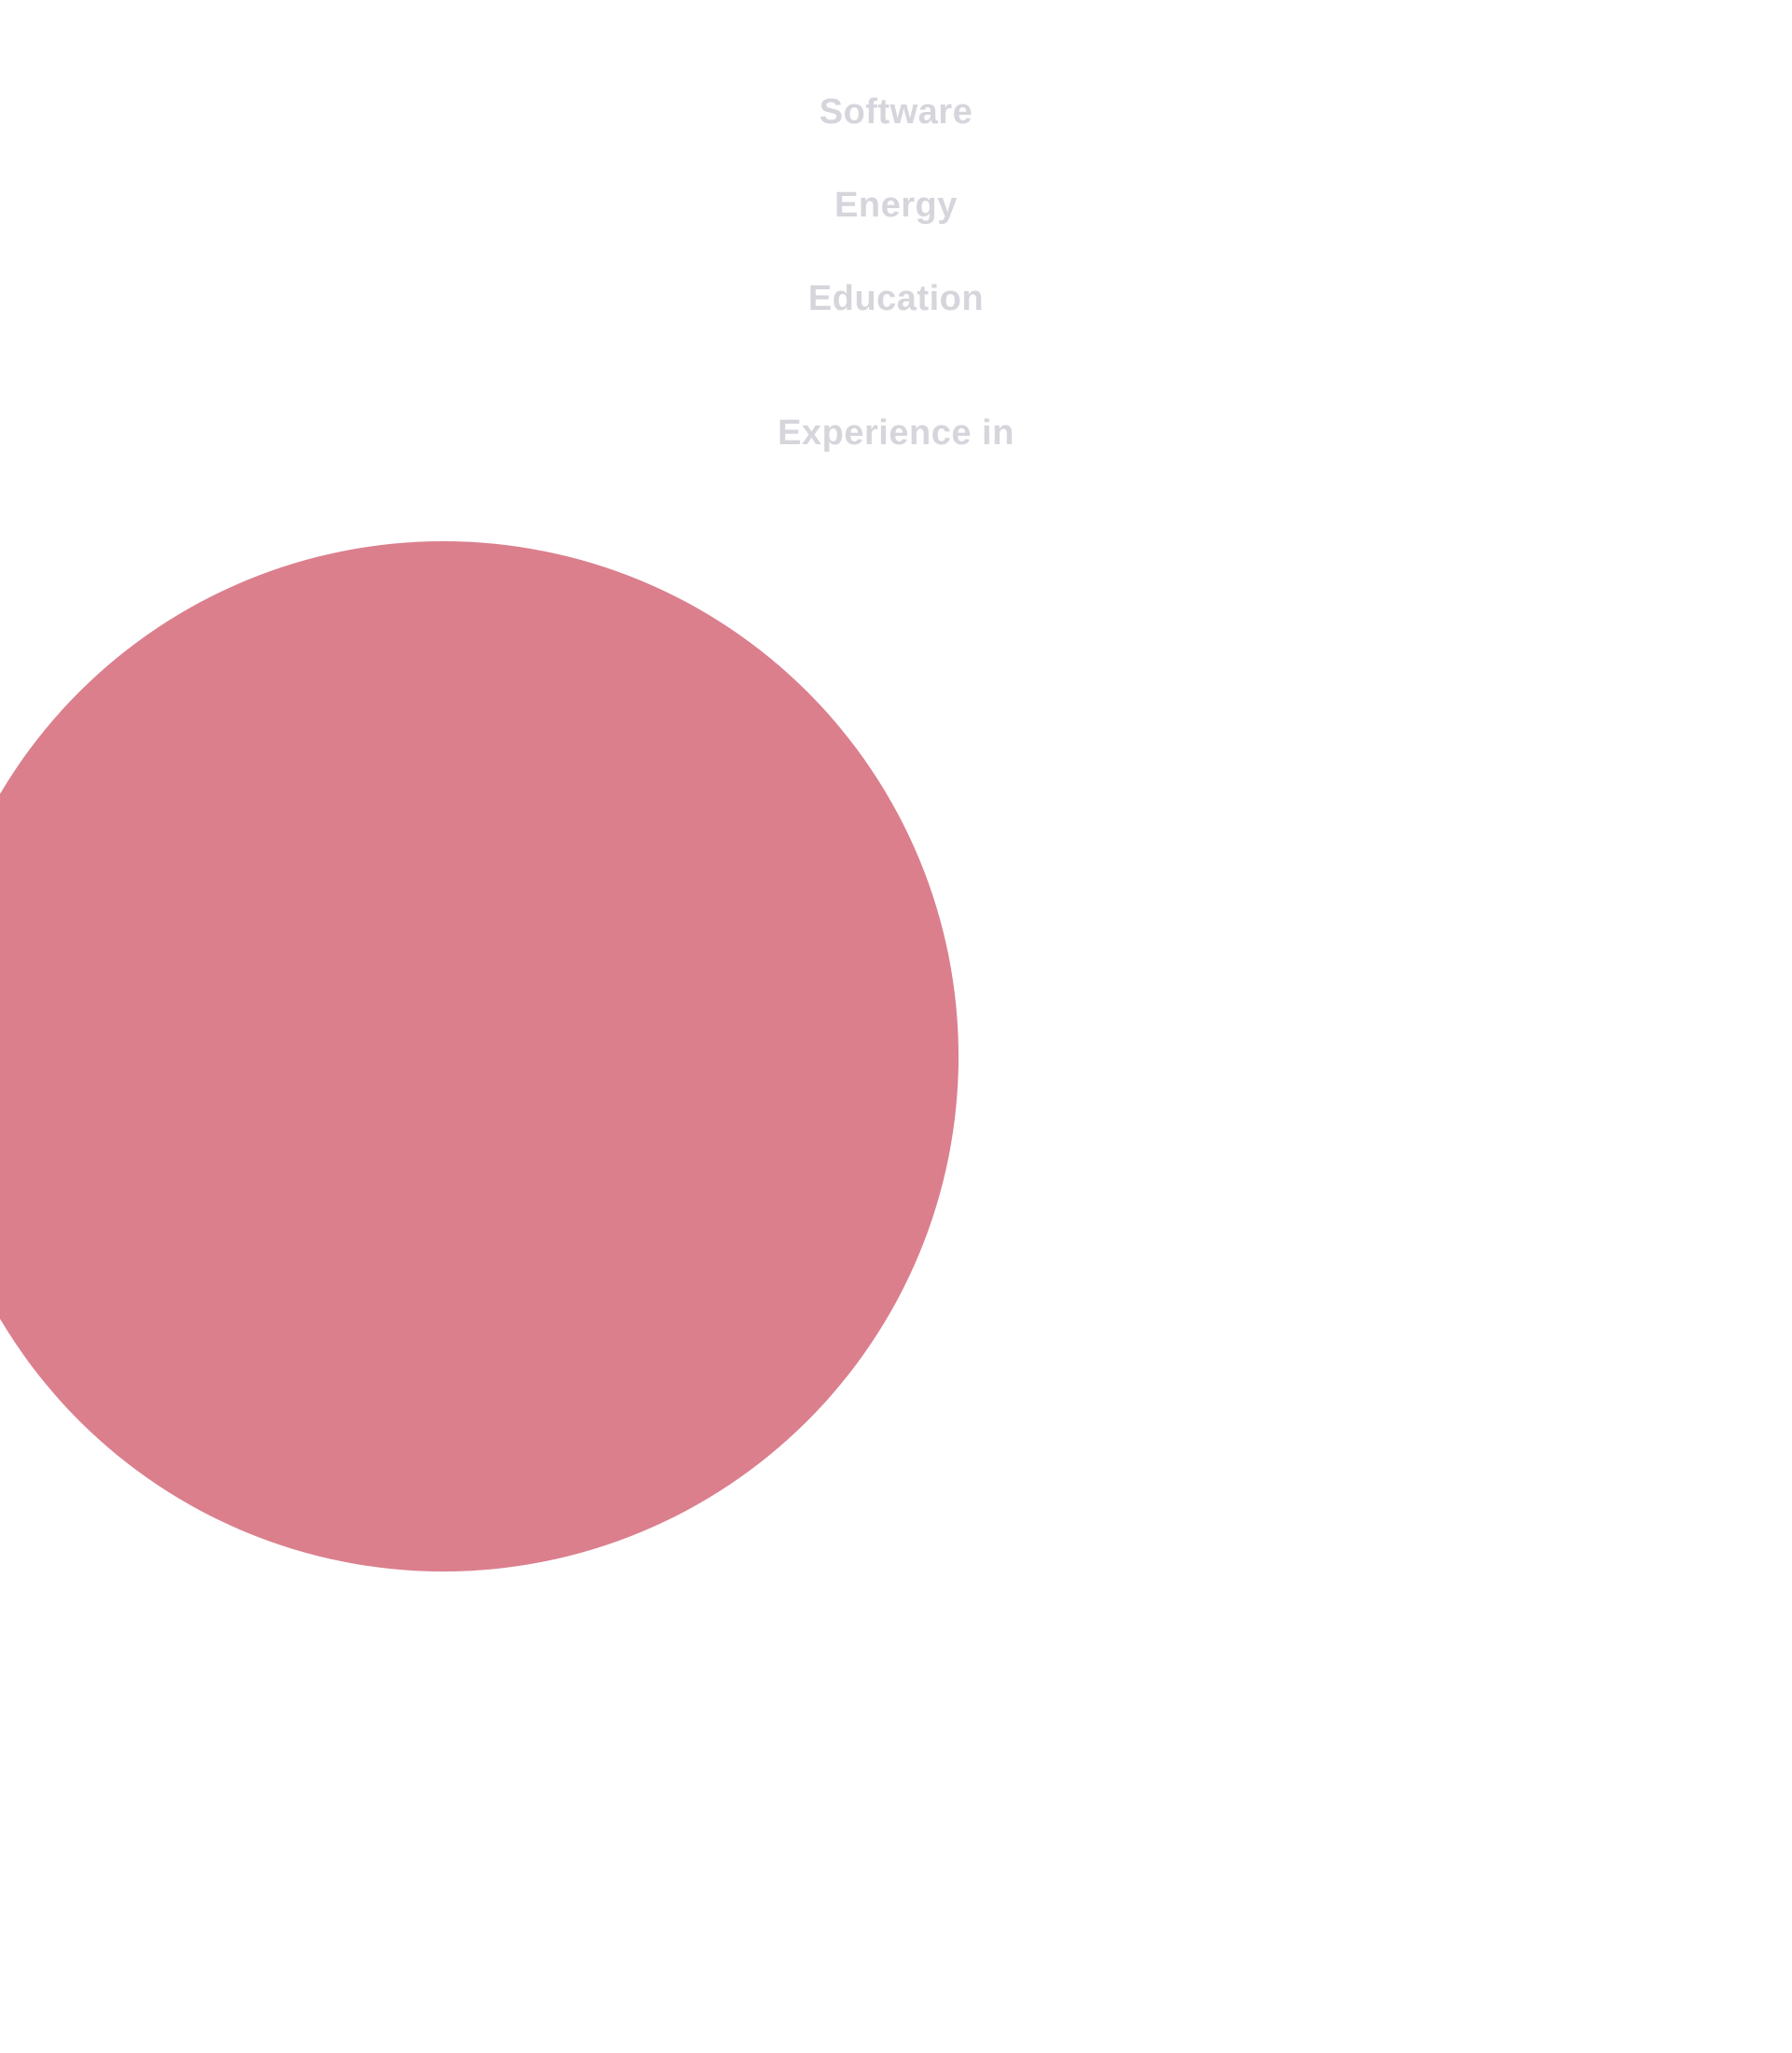 Image resolution: width=1792 pixels, height=2053 pixels. Describe the element at coordinates (896, 112) in the screenshot. I see `industry-item-software: Software` at that location.